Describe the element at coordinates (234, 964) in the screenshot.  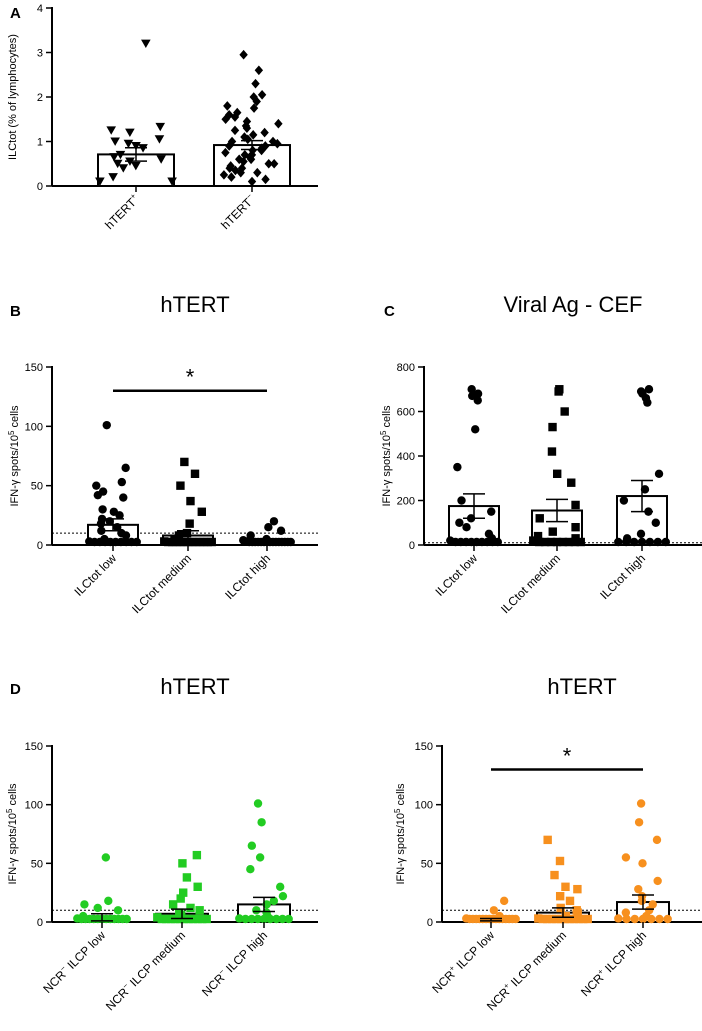
I see `category-label: NCR− ILCP high` at that location.